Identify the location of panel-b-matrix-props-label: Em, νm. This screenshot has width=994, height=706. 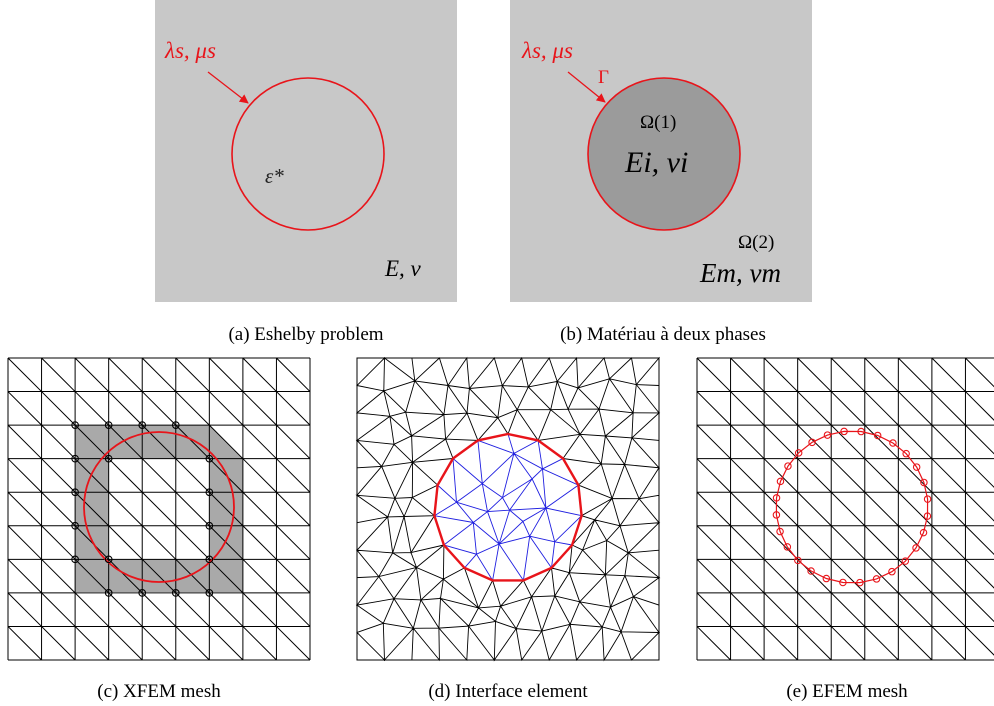
(740, 273).